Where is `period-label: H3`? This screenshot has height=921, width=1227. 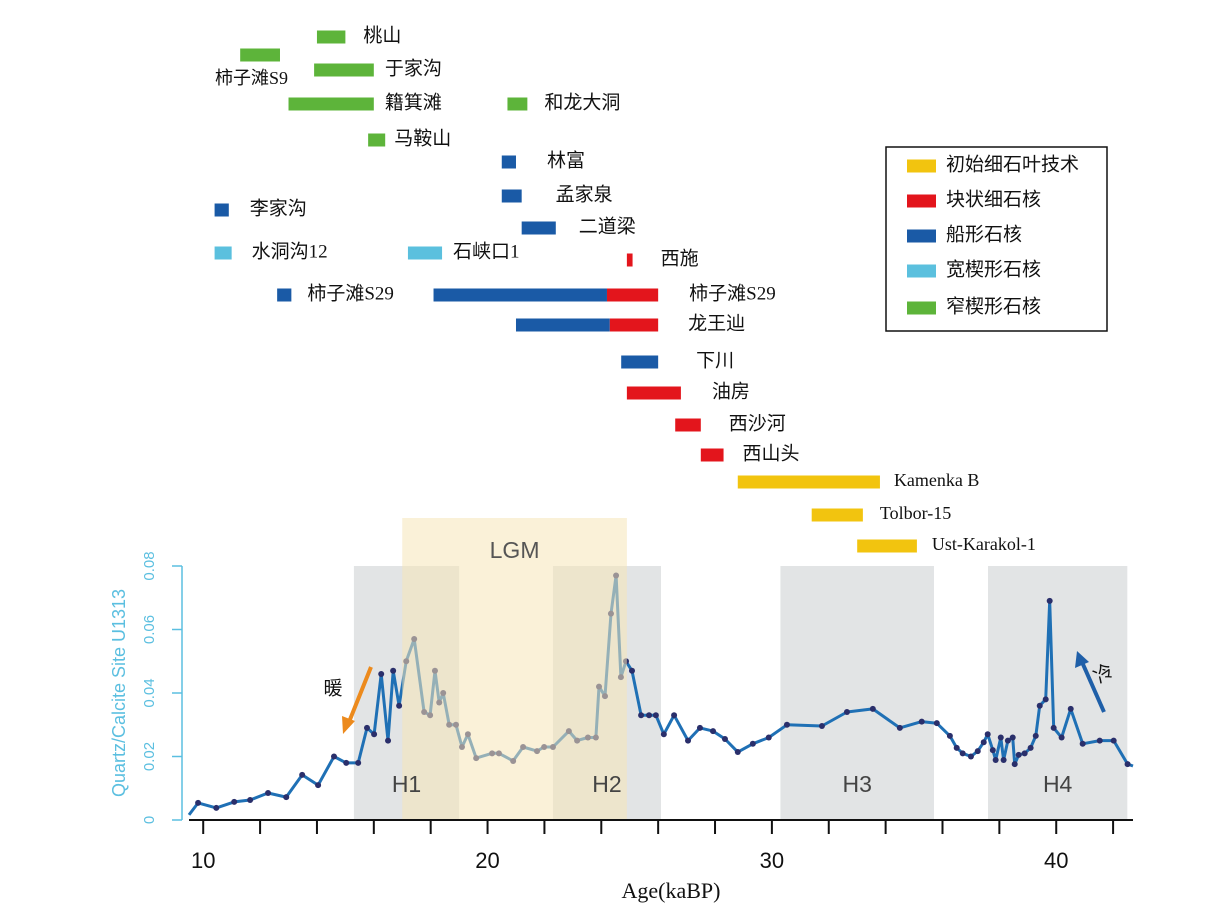 period-label: H3 is located at coordinates (856, 784).